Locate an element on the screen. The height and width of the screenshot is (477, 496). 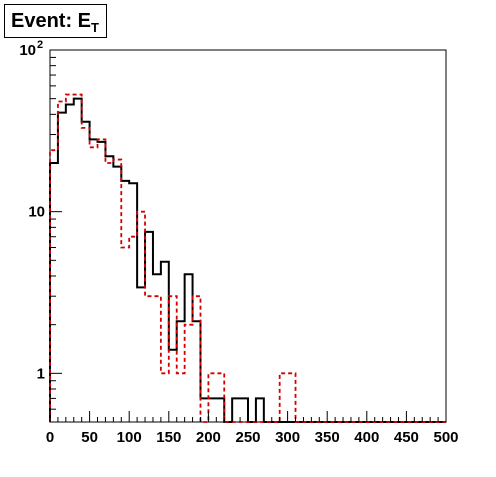
x-tick-label: 350 is located at coordinates (327, 437).